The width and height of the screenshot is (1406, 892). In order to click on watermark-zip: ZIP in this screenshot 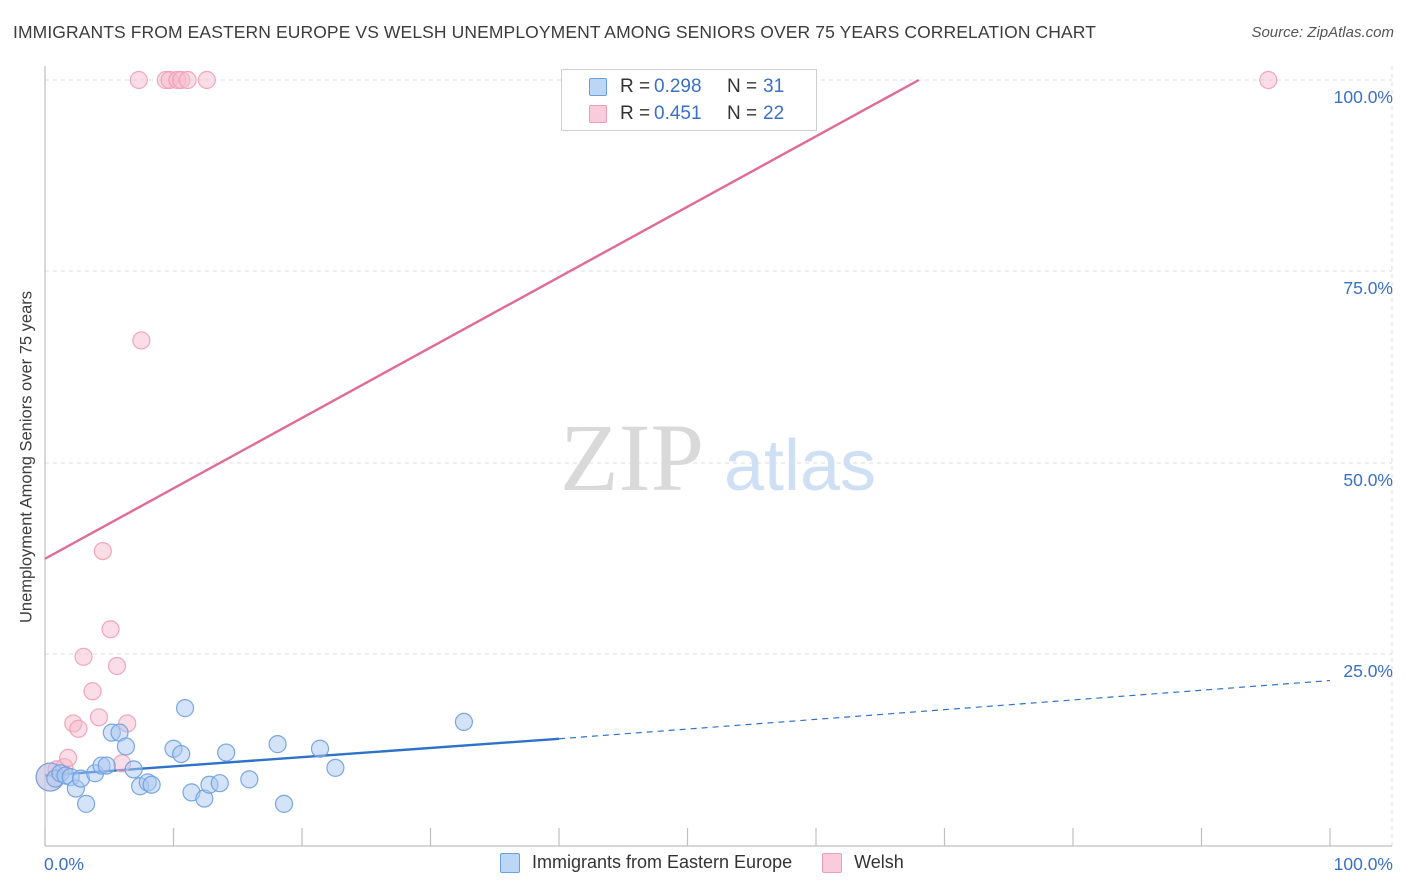, I will do `click(632, 457)`.